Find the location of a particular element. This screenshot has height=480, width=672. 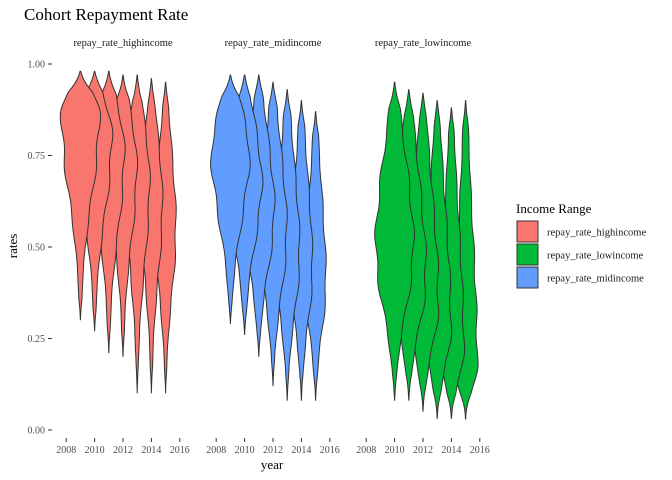

facet-strip-label: repay_rate_highincome is located at coordinates (122, 43).